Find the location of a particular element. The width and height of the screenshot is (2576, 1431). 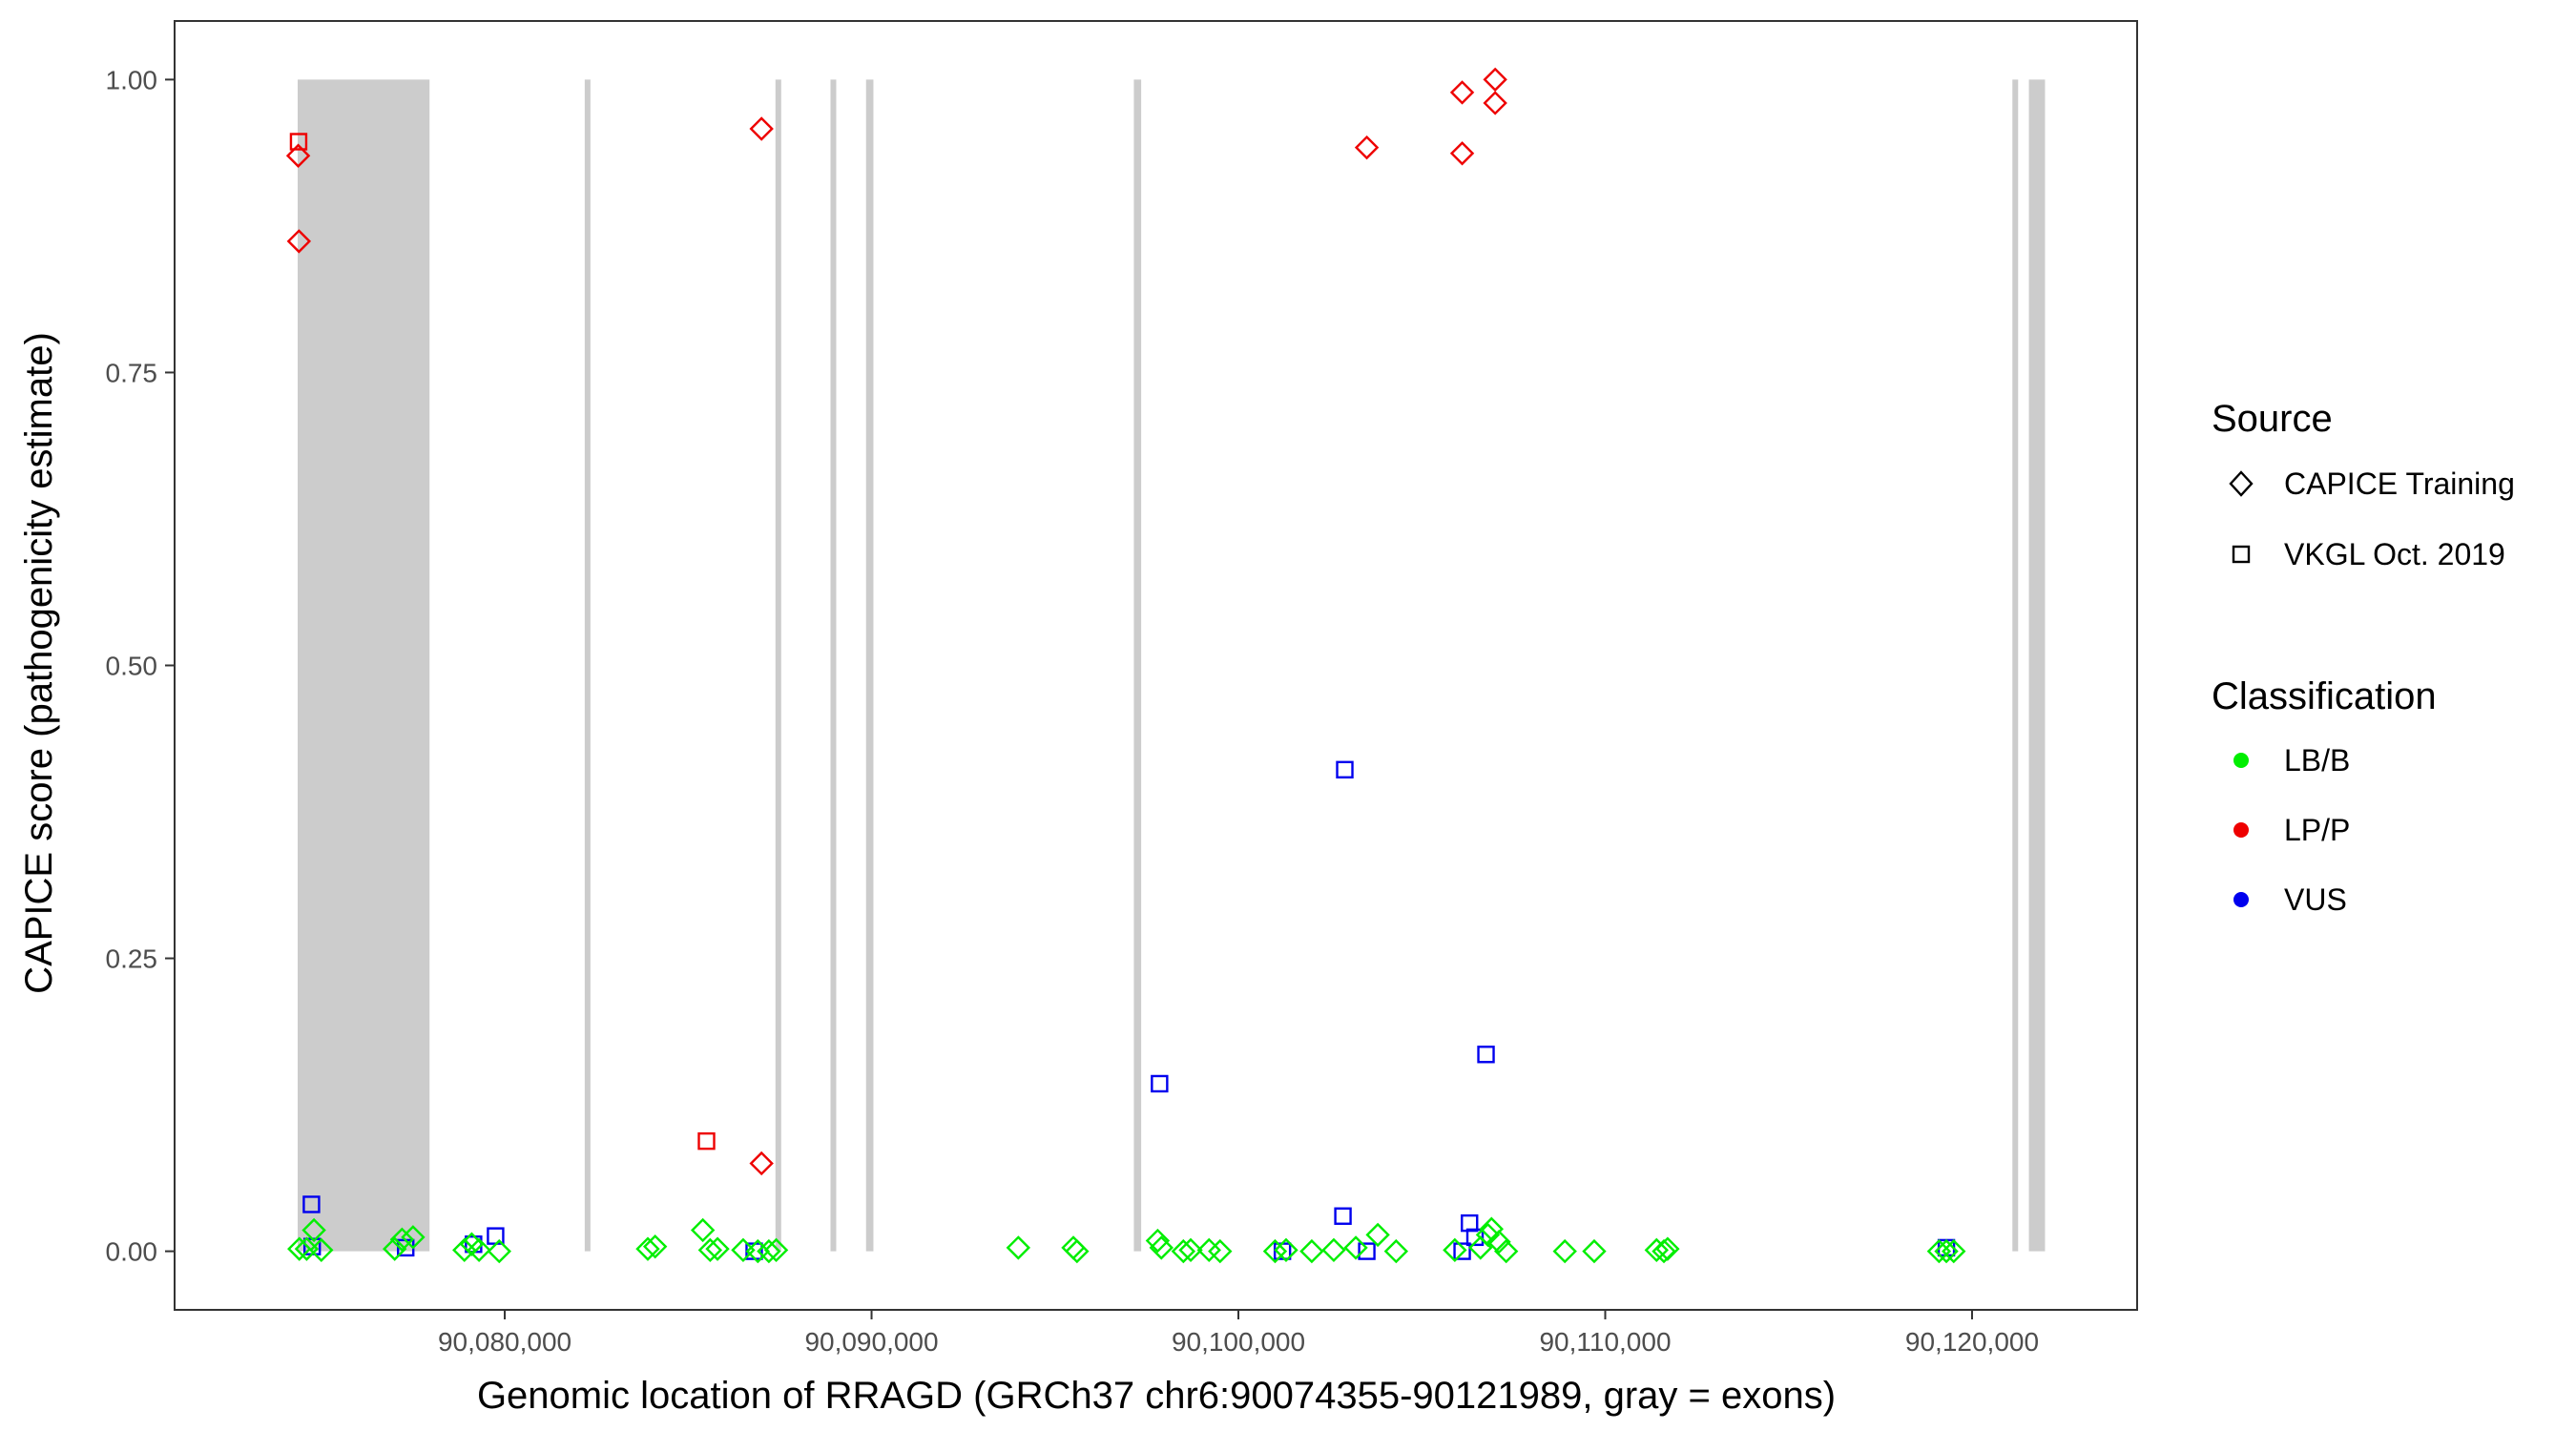

y-tick-label: 1.00 is located at coordinates (132, 79).